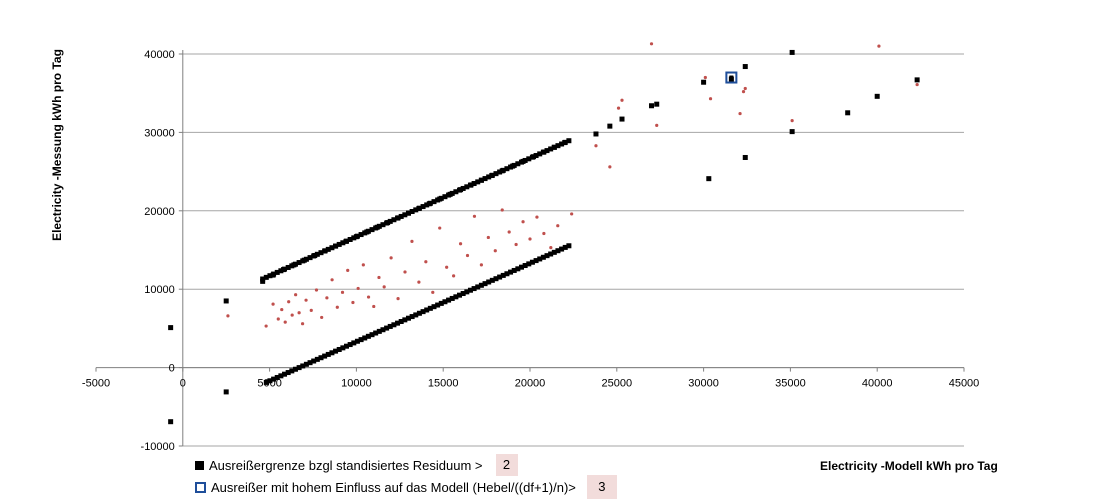 This screenshot has height=500, width=1100. Describe the element at coordinates (877, 384) in the screenshot. I see `x-tick-label: 40000` at that location.